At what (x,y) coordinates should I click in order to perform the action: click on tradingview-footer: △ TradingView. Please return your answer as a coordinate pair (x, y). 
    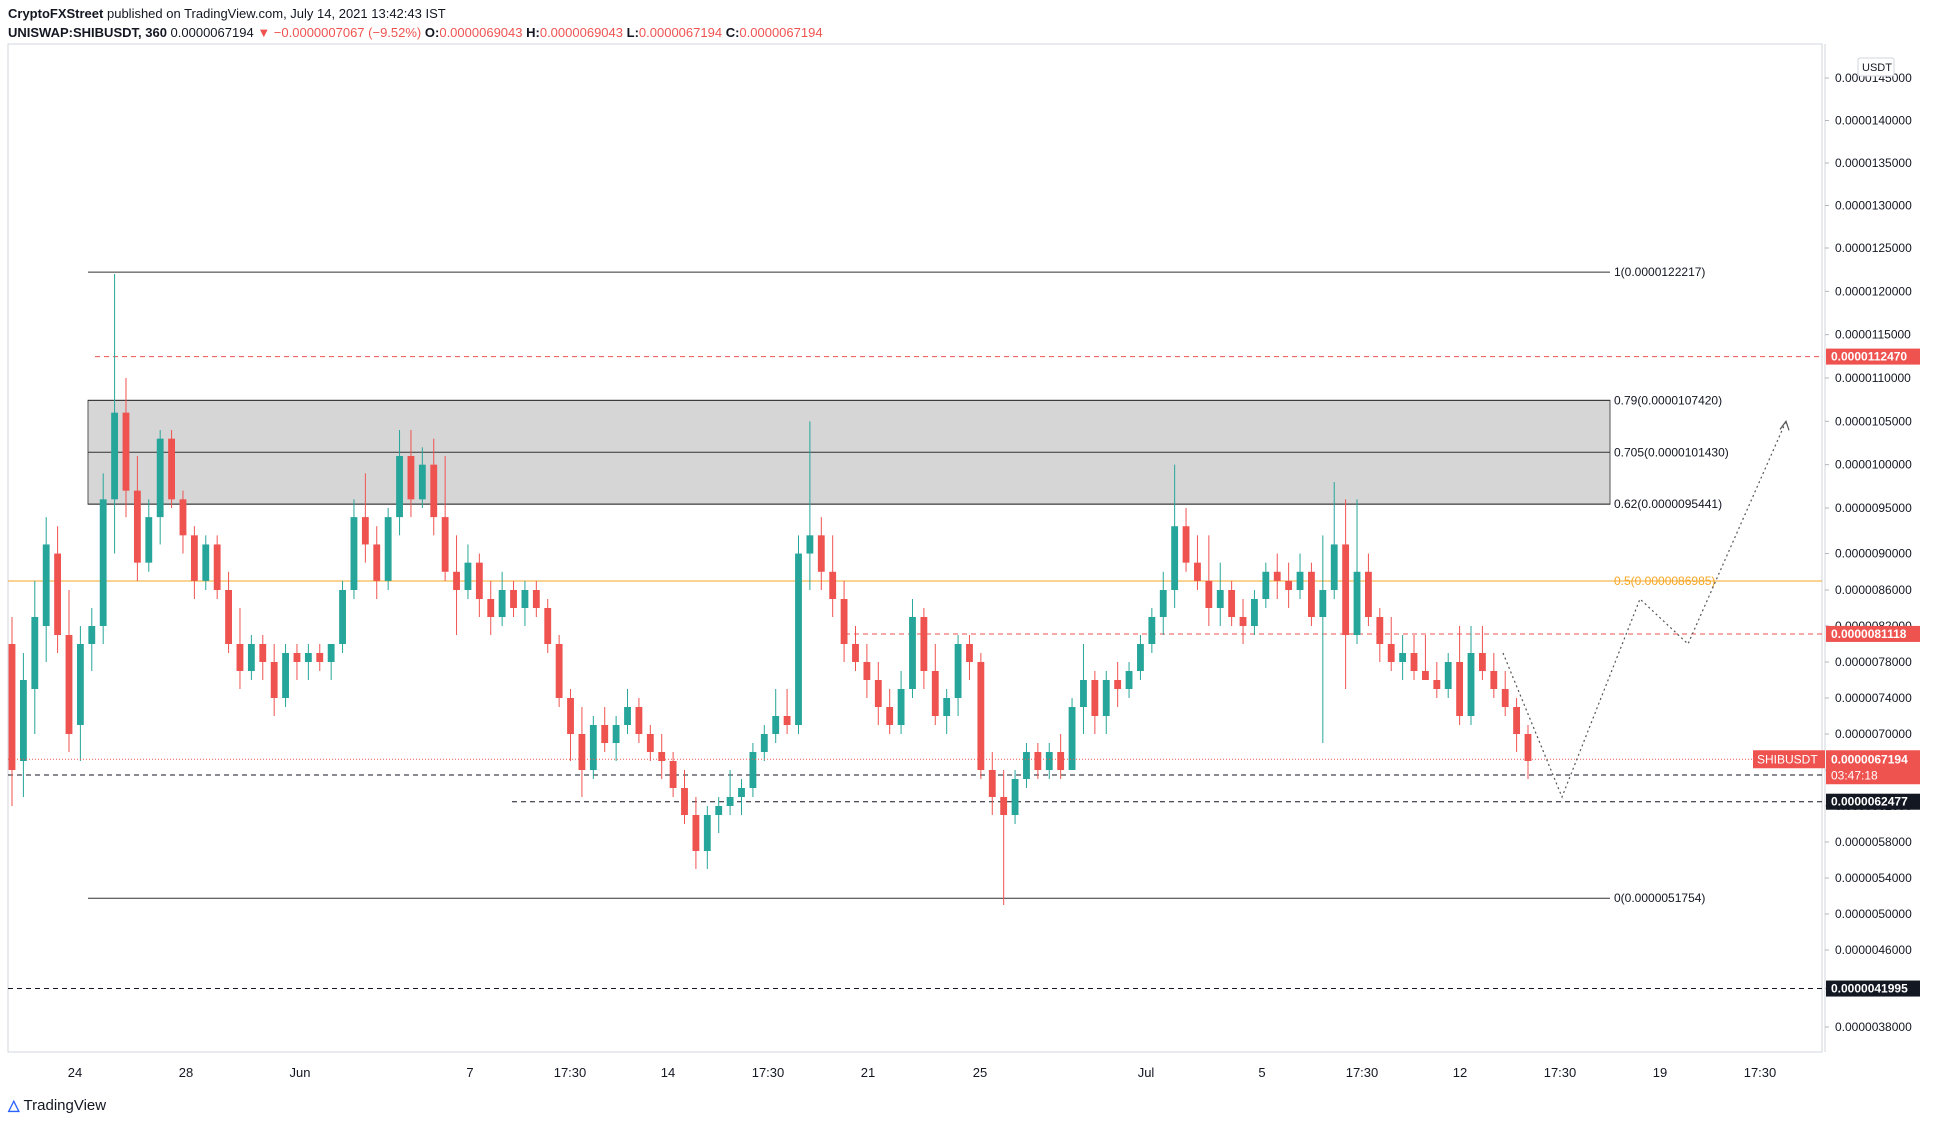
    Looking at the image, I should click on (57, 1105).